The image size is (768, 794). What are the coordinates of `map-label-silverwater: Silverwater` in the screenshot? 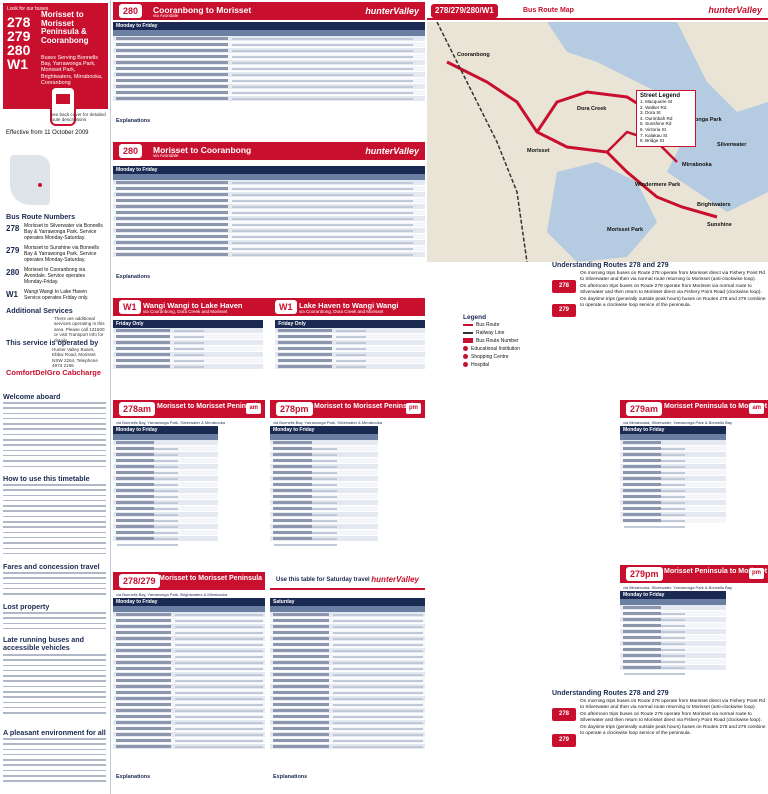 It's located at (732, 145).